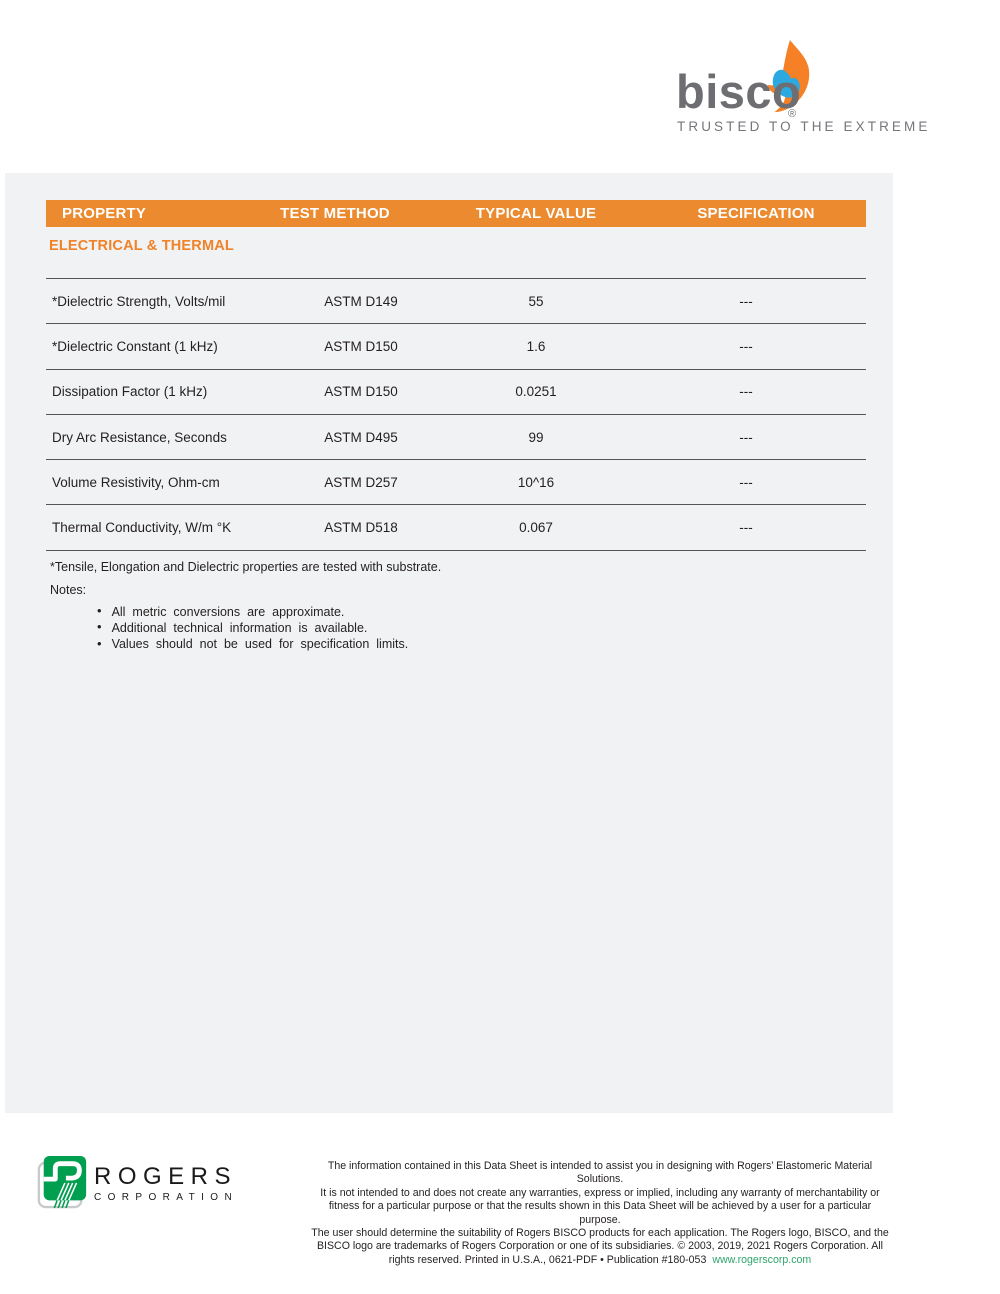 This screenshot has width=1000, height=1294. Describe the element at coordinates (536, 392) in the screenshot. I see `typical-value-cell: 0.0251` at that location.